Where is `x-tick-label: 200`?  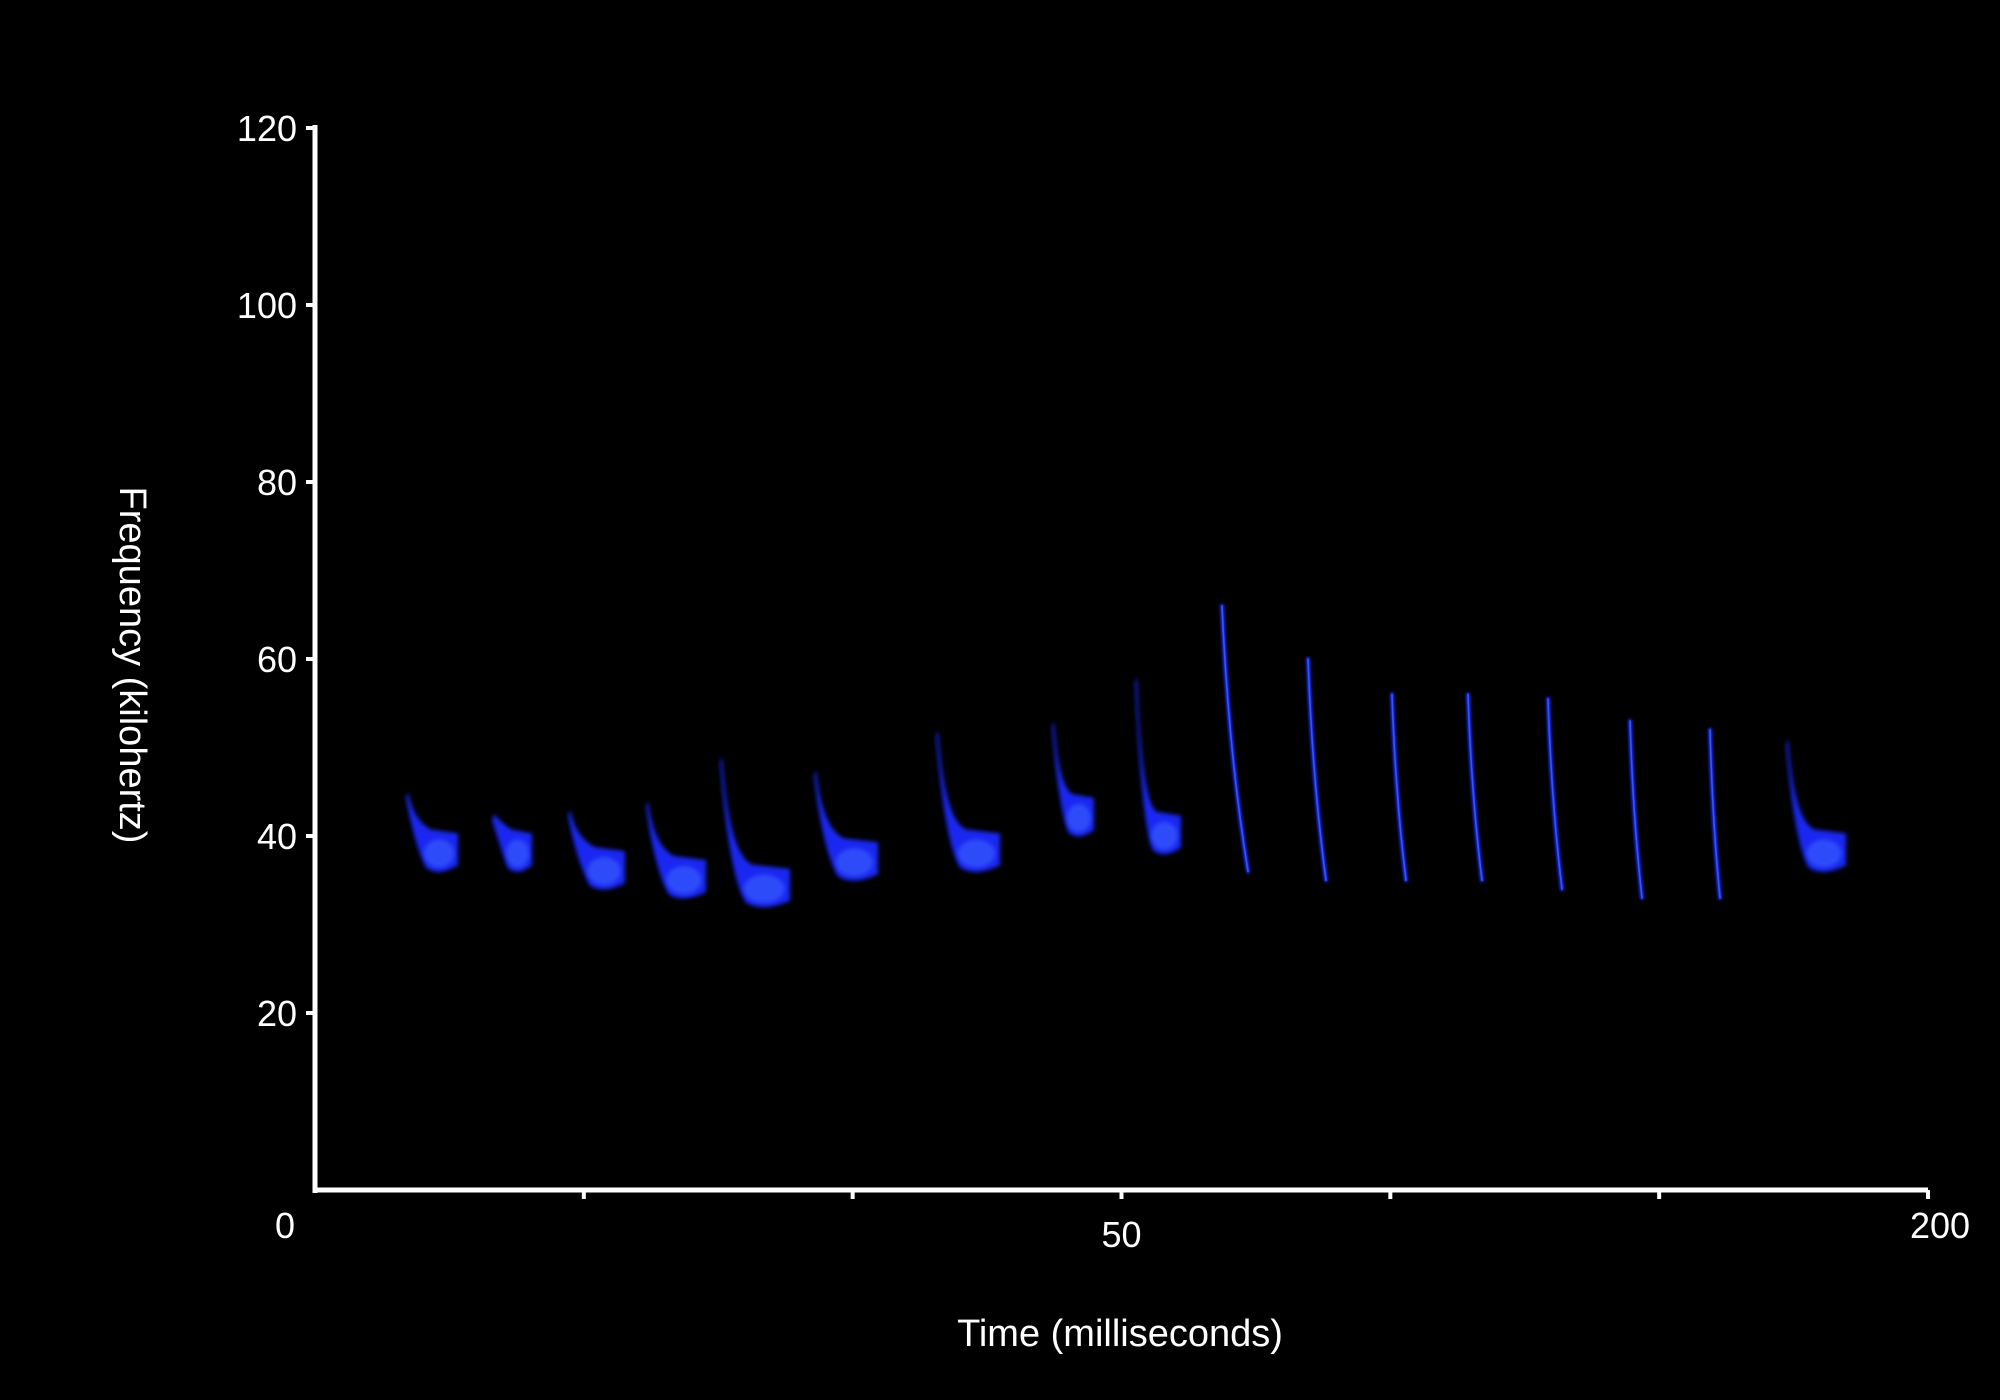 x-tick-label: 200 is located at coordinates (1940, 1225).